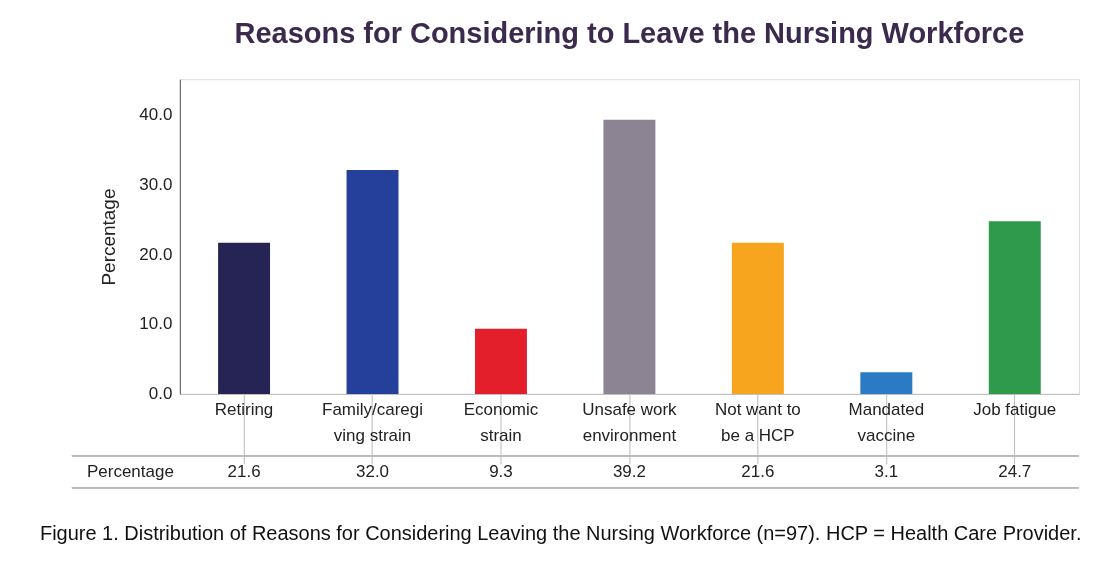 Image resolution: width=1099 pixels, height=576 pixels. I want to click on y-tick-label: 30.0, so click(156, 184).